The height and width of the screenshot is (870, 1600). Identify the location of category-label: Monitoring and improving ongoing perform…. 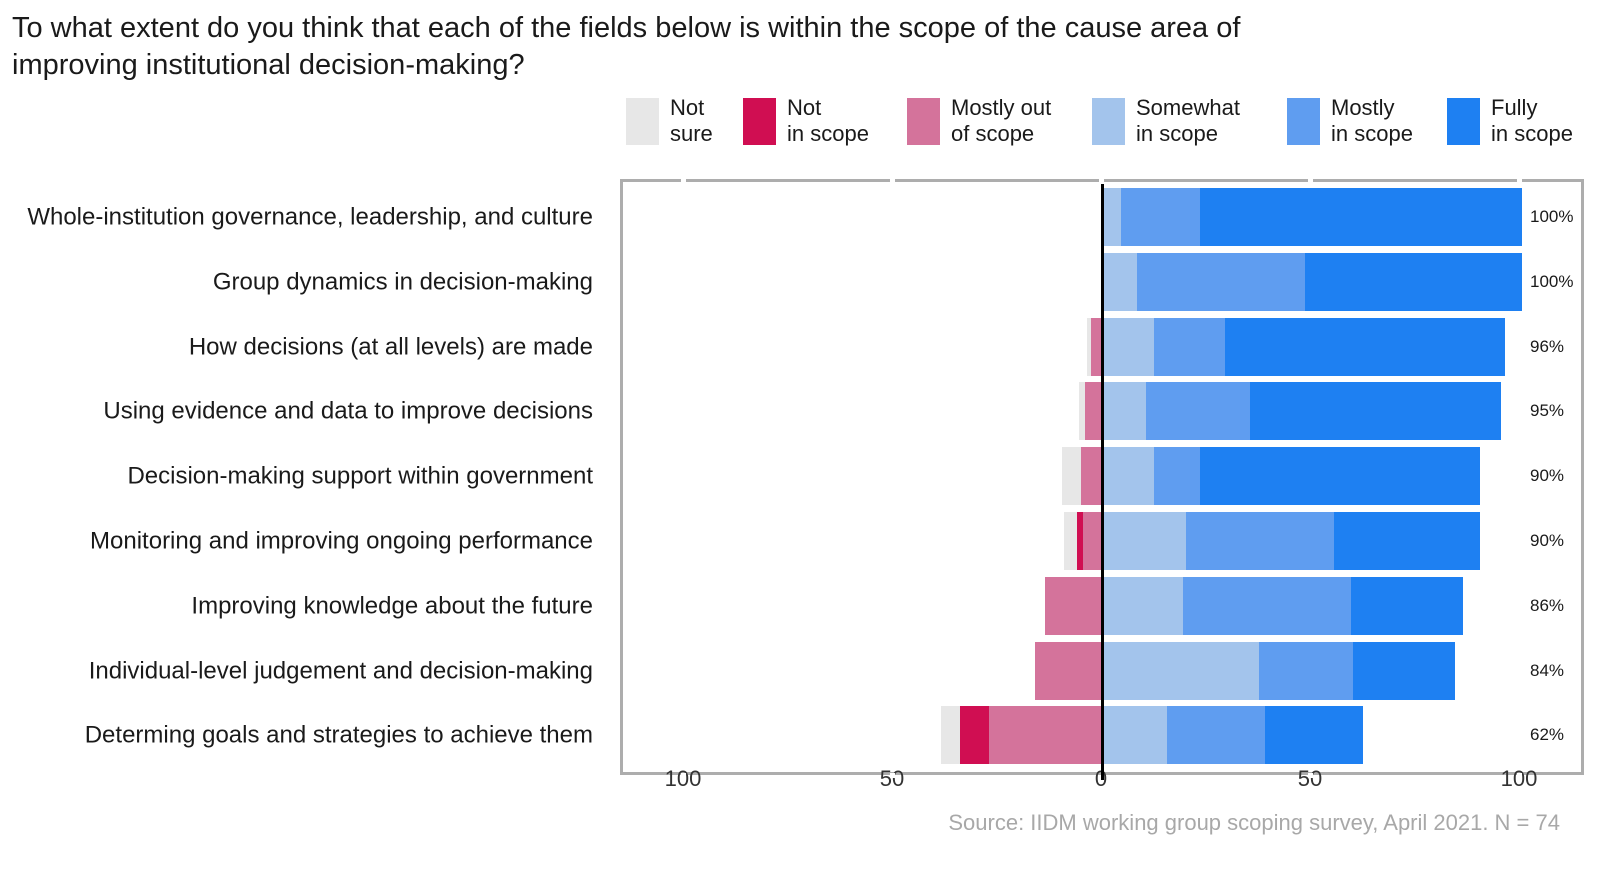
(341, 541).